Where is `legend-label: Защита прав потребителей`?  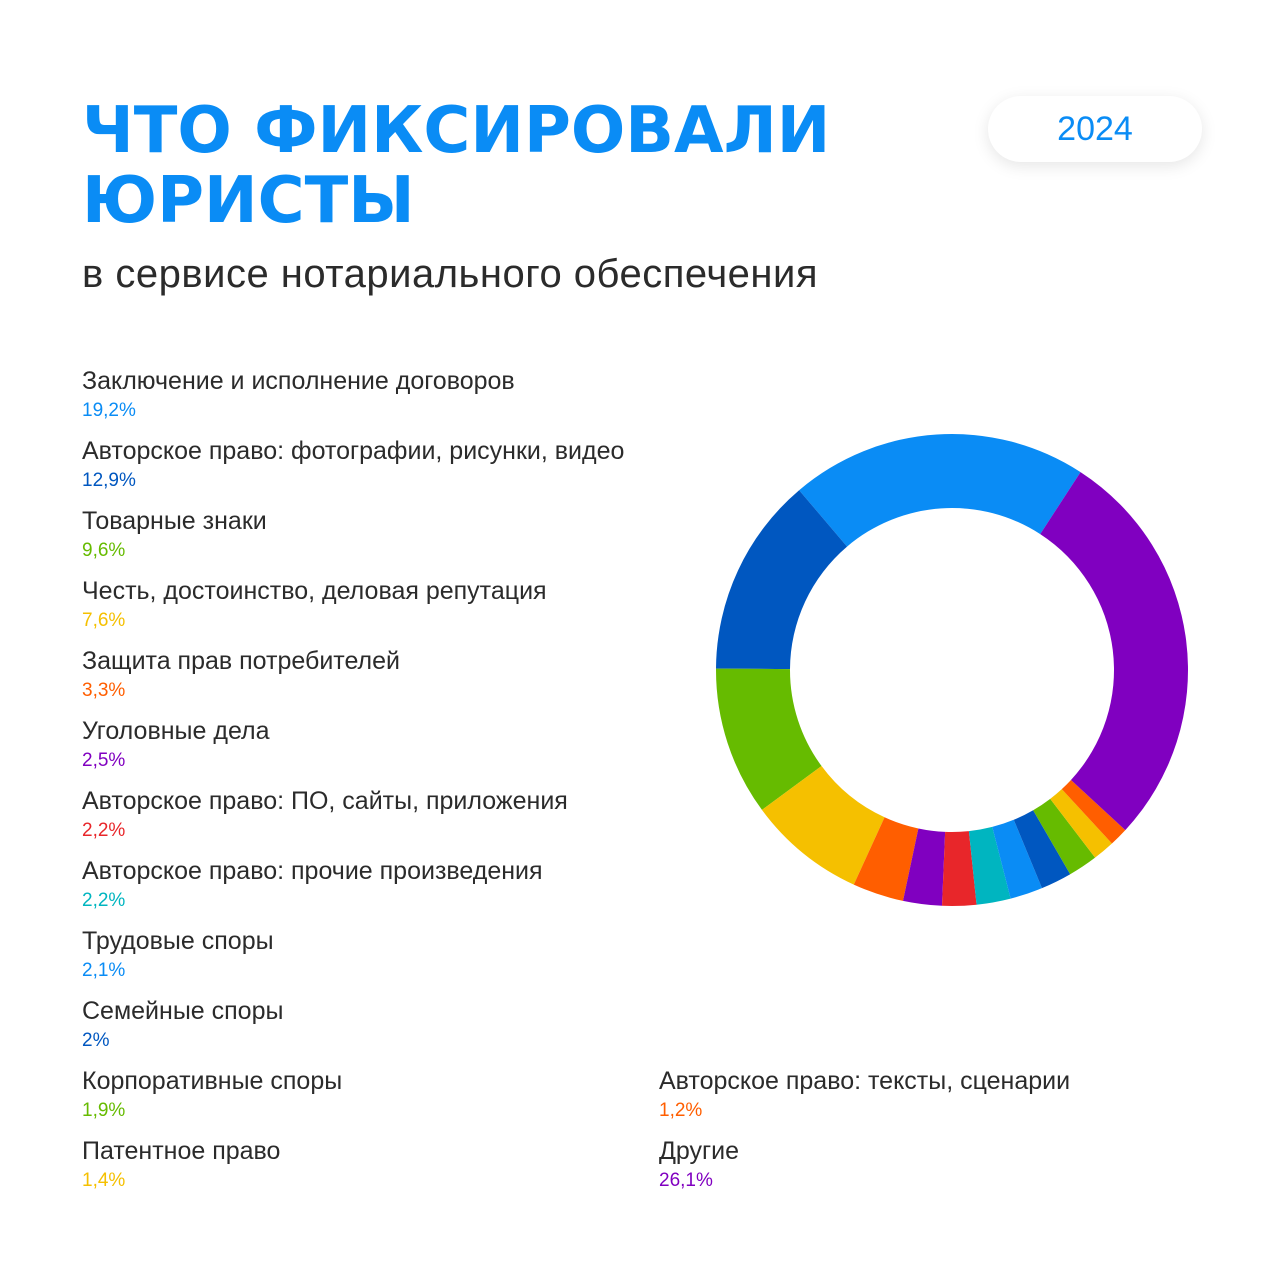
legend-label: Защита прав потребителей is located at coordinates (241, 661).